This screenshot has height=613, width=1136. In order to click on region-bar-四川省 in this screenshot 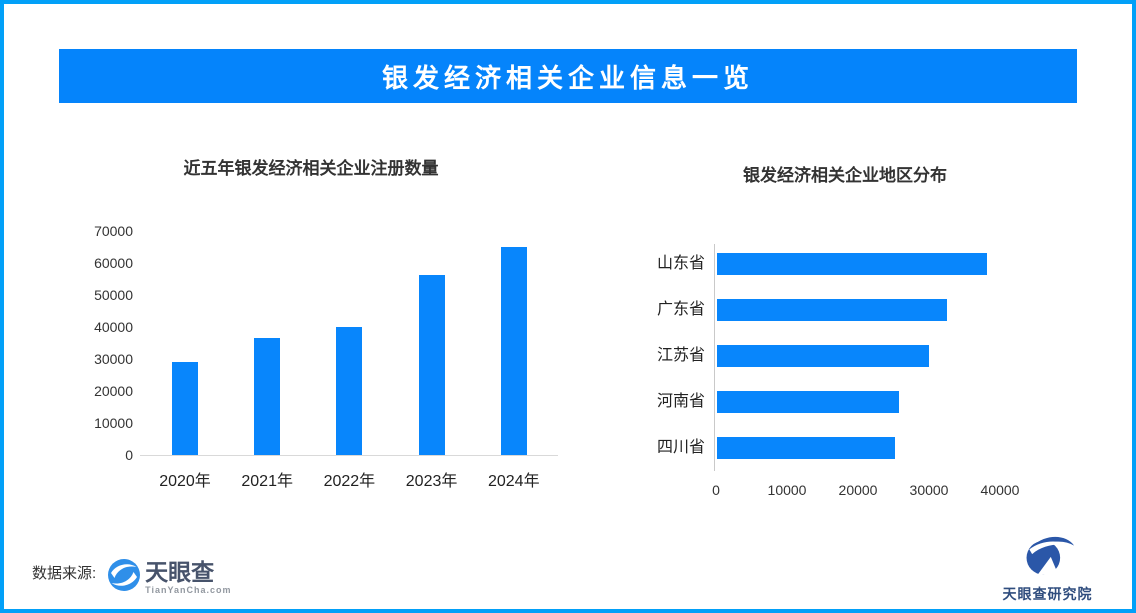, I will do `click(806, 448)`.